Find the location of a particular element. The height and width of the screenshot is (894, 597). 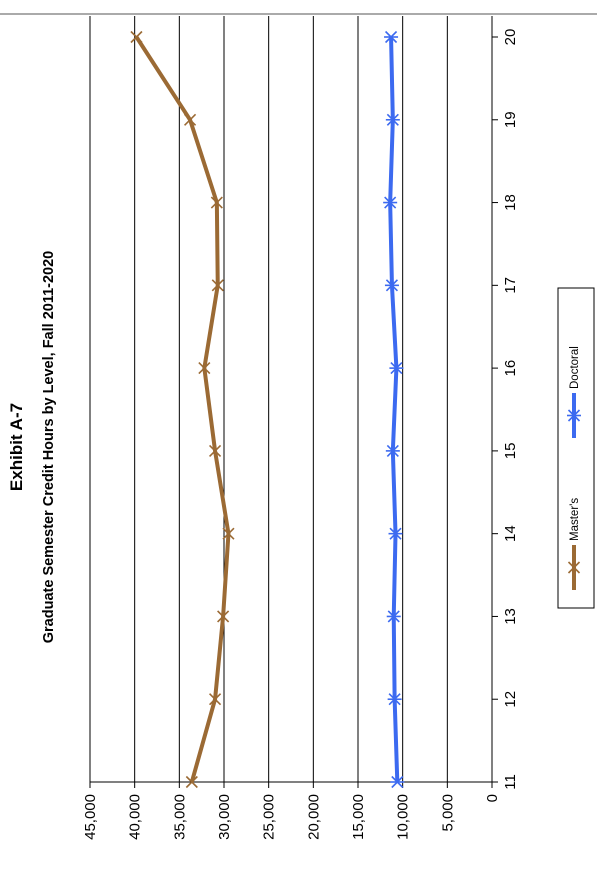

category-tick-label: 13 is located at coordinates (510, 616).